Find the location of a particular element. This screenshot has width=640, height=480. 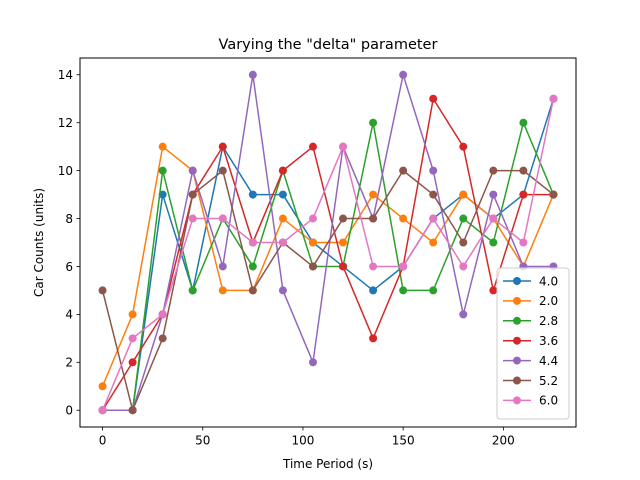

x-axis-label: Time Period (s) is located at coordinates (327, 464).